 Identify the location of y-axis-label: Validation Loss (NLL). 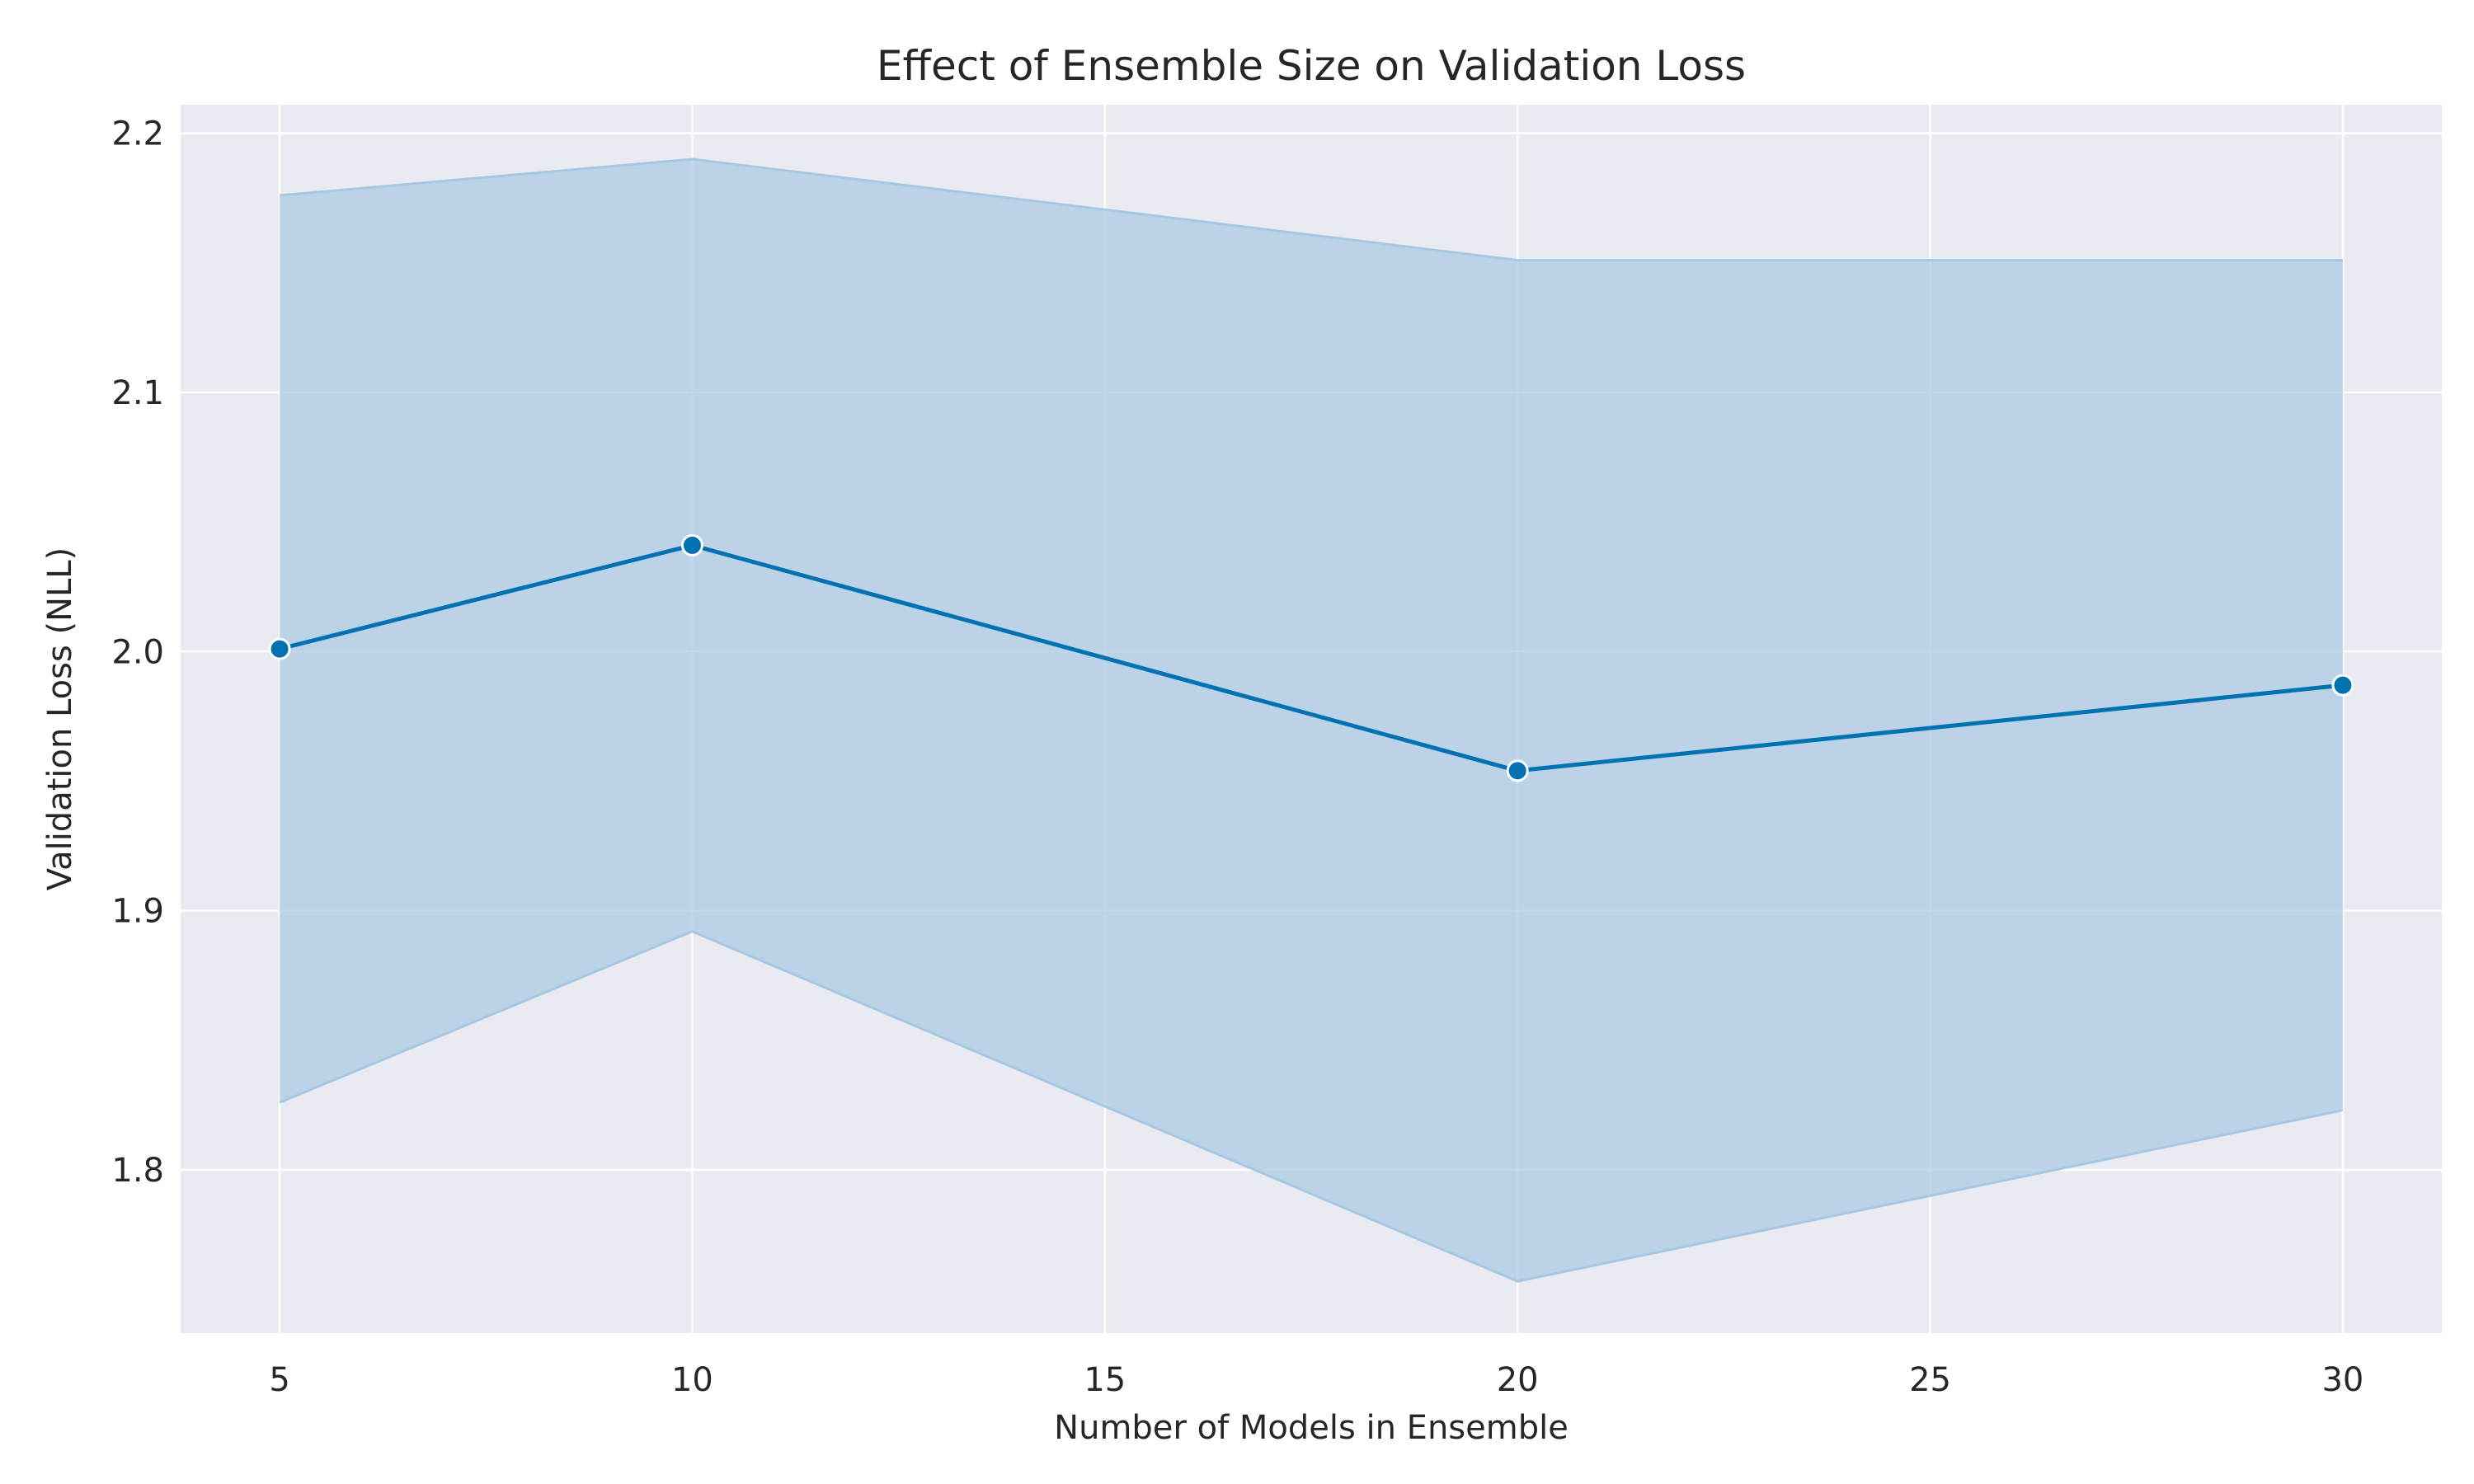
(60, 718).